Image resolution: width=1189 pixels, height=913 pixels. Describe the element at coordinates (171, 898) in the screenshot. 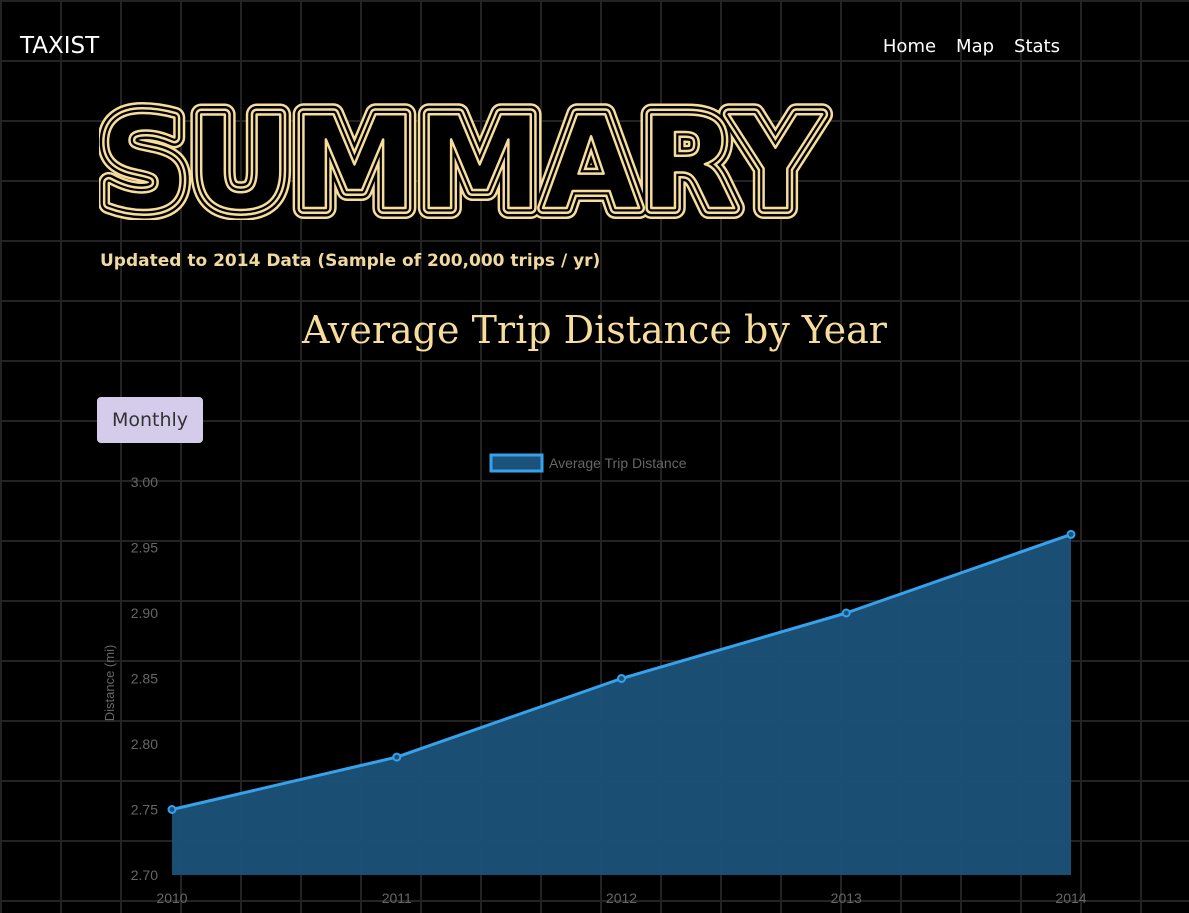

I see `x-tick-label: 2010` at that location.